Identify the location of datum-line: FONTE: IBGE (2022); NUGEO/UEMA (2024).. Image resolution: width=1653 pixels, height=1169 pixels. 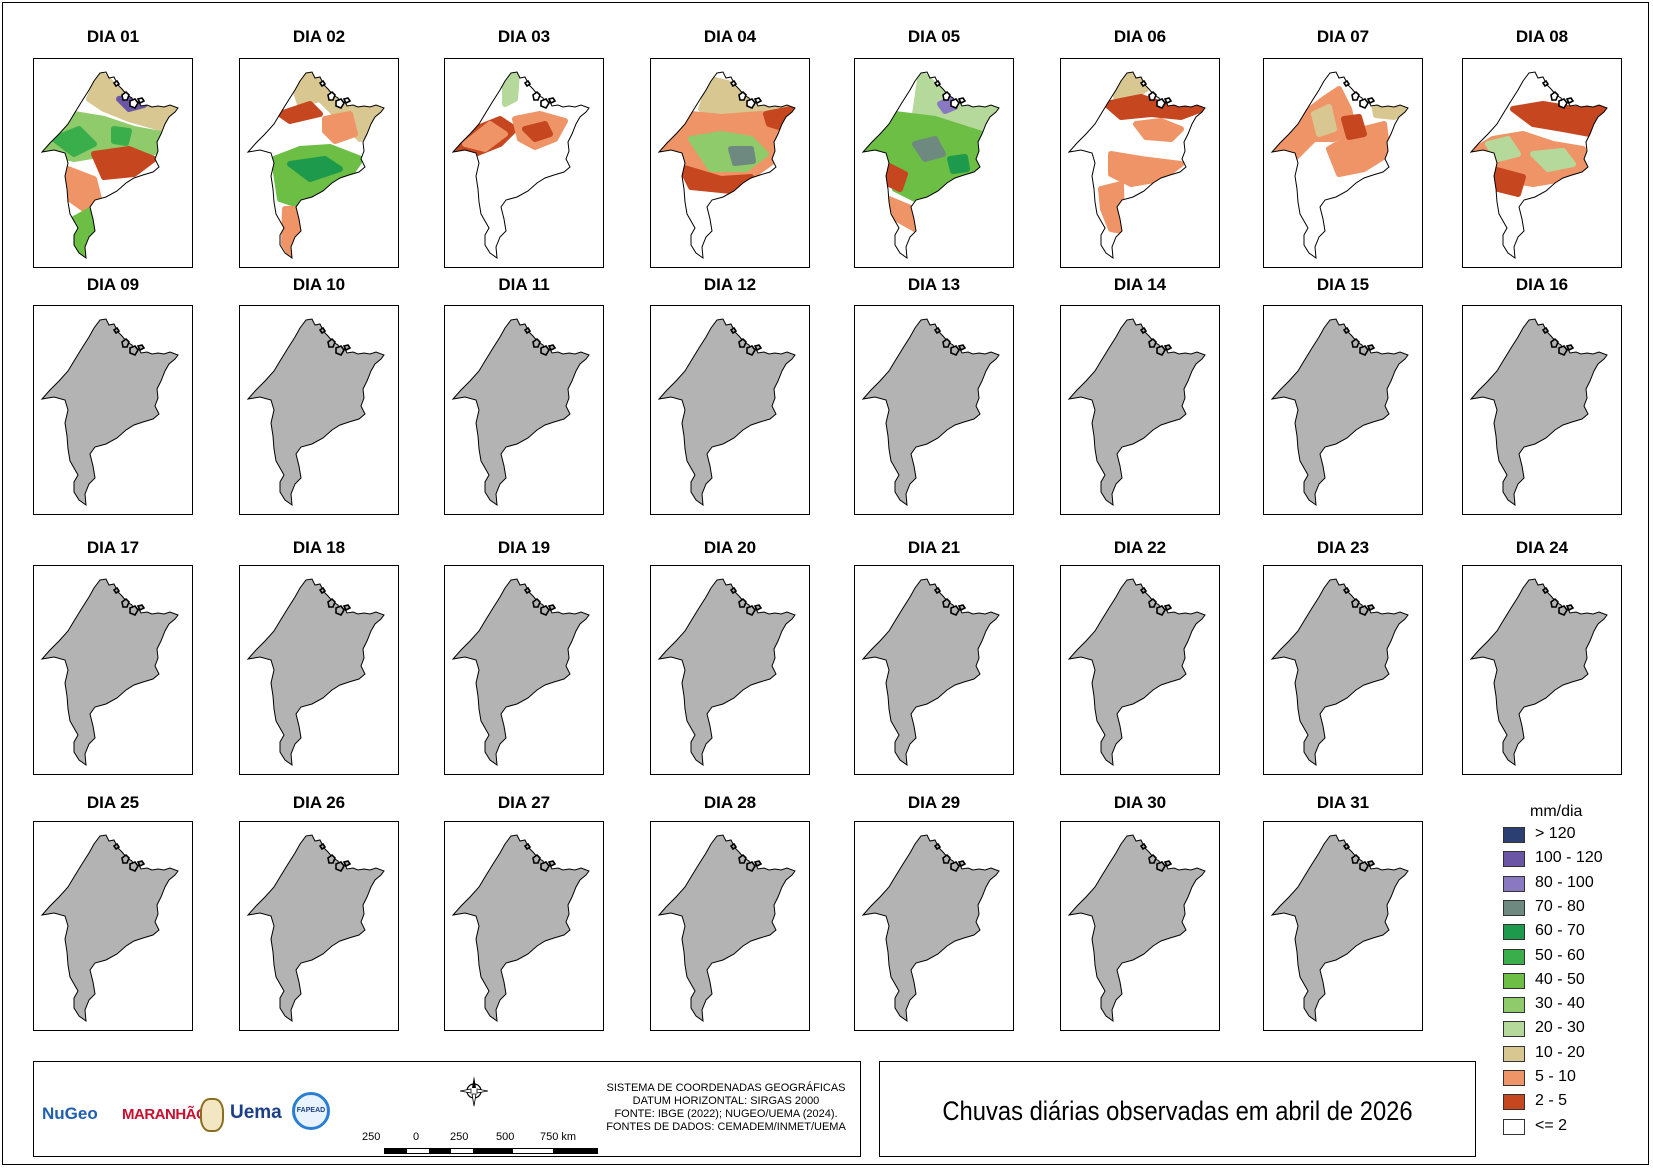
(726, 1114).